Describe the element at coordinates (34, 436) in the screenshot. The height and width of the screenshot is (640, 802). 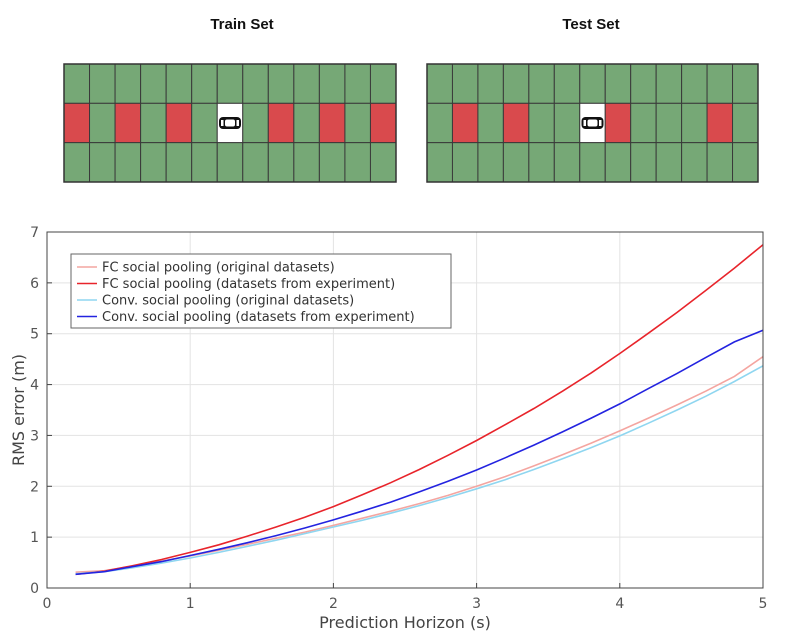
I see `y-tick-label: 3` at that location.